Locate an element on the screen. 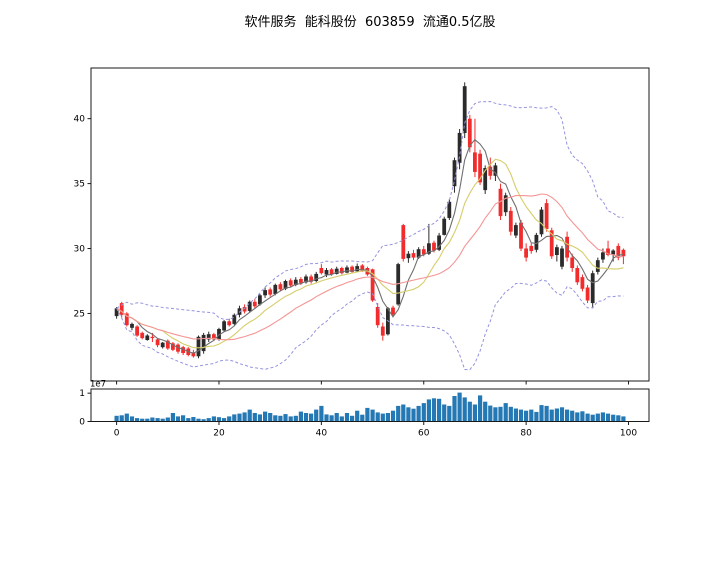 The image size is (720, 576). volume-panel-frame is located at coordinates (370, 405).